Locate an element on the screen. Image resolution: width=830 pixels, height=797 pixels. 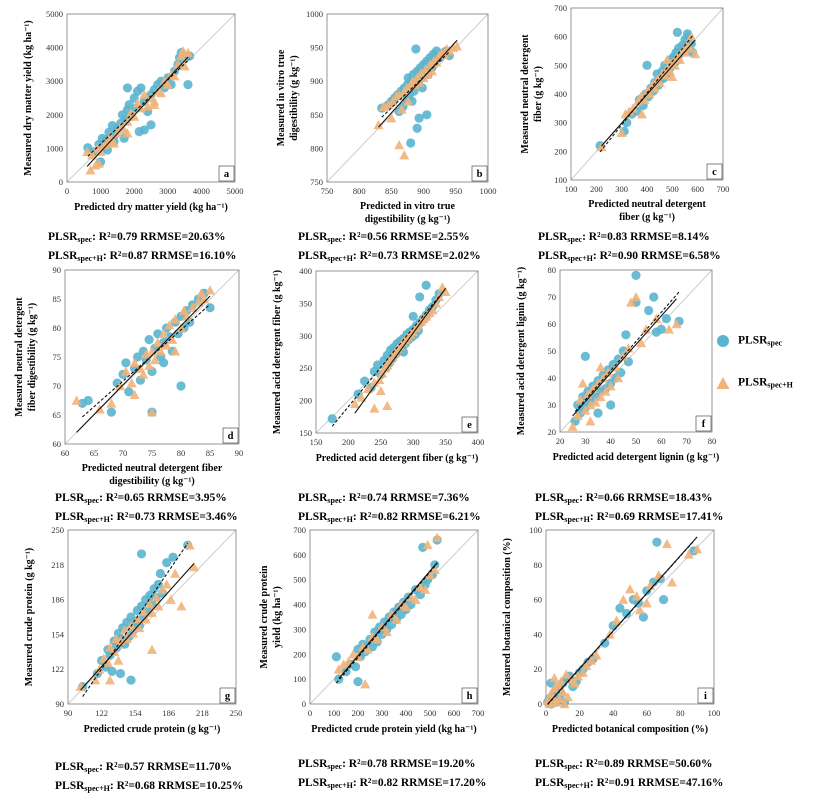
x-tick-label: 750 is located at coordinates (327, 191).